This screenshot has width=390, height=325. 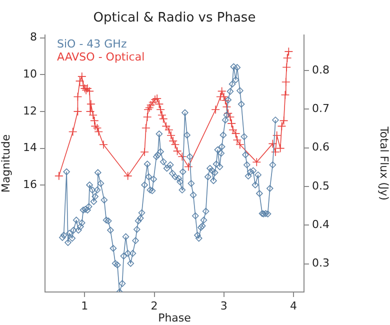 What do you see at coordinates (101, 57) in the screenshot?
I see `text: AAVSO - Optical` at bounding box center [101, 57].